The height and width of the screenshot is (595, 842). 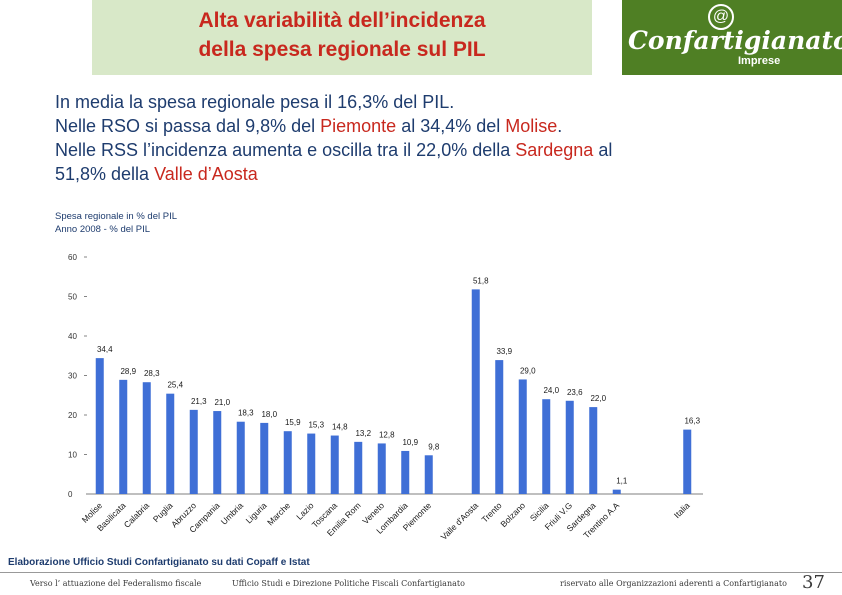 I want to click on data-label-18: 29,0, so click(x=528, y=370).